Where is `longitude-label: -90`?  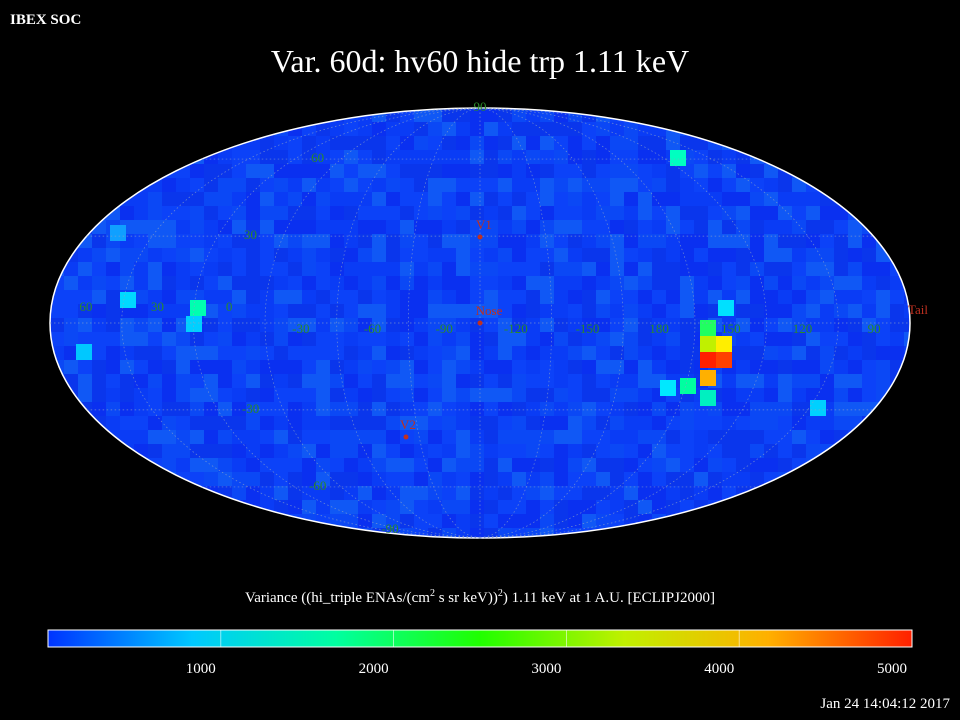 longitude-label: -90 is located at coordinates (443, 328).